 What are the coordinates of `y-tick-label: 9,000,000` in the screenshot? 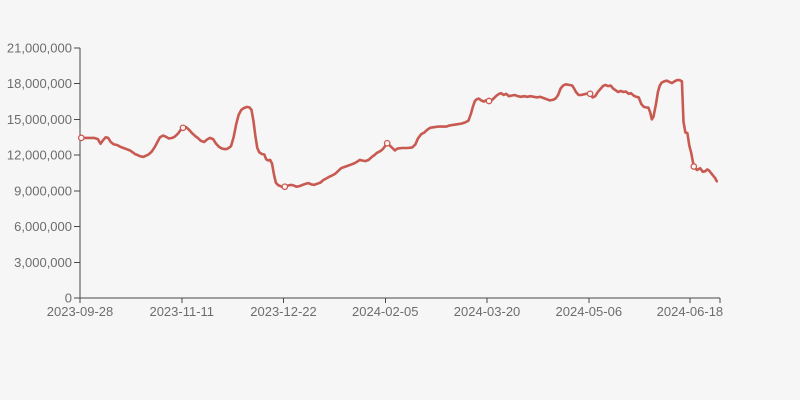 It's located at (43, 190).